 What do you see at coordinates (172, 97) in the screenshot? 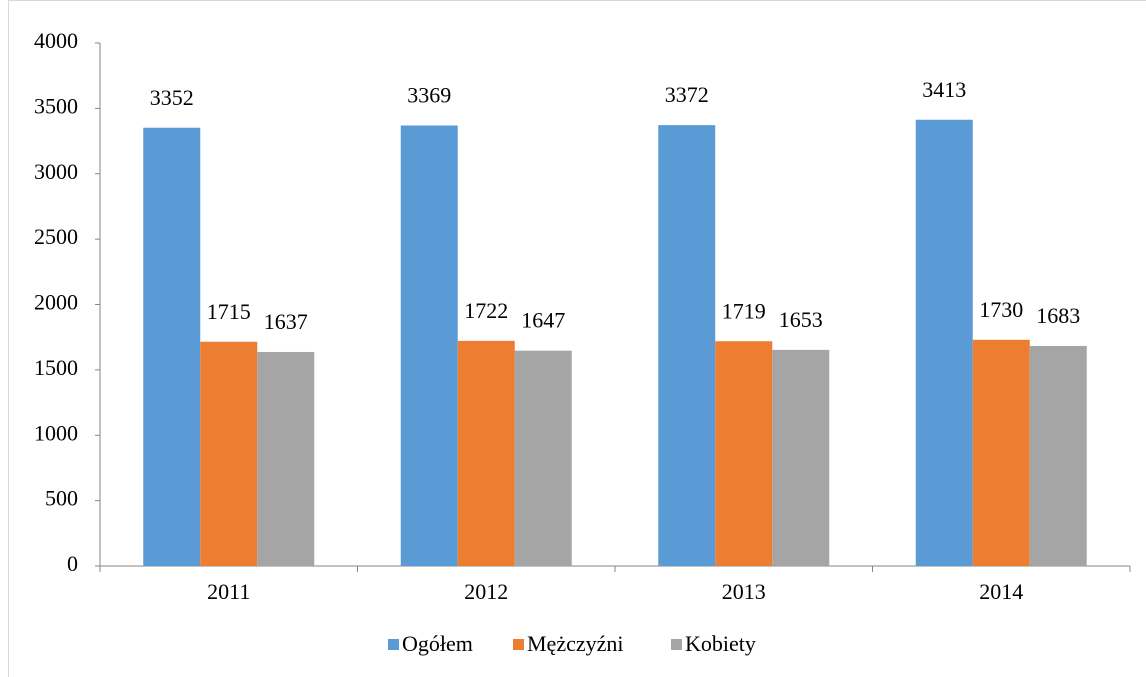
I see `data-label: 3352` at bounding box center [172, 97].